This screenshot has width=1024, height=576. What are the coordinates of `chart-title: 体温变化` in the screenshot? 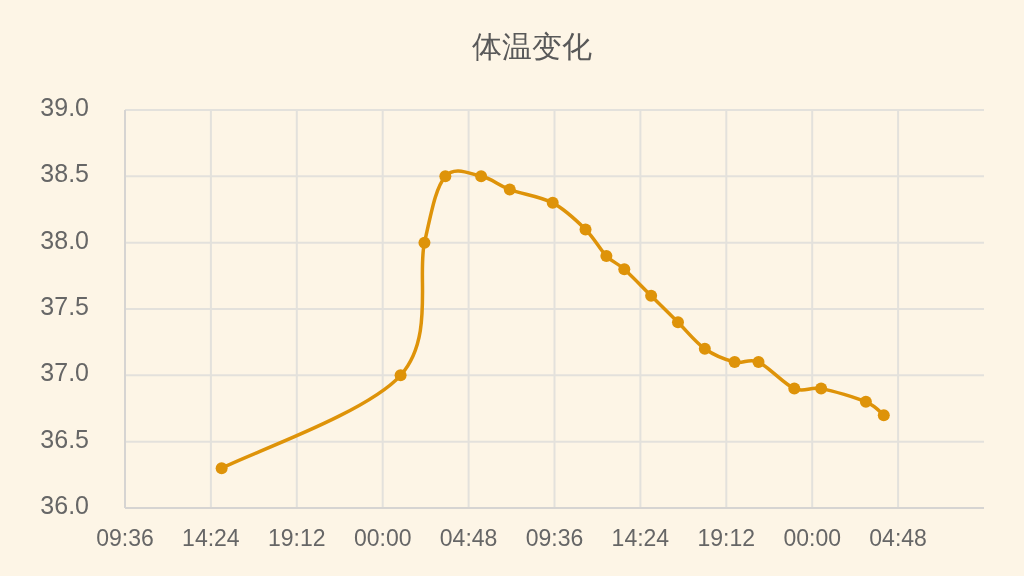 It's located at (532, 46).